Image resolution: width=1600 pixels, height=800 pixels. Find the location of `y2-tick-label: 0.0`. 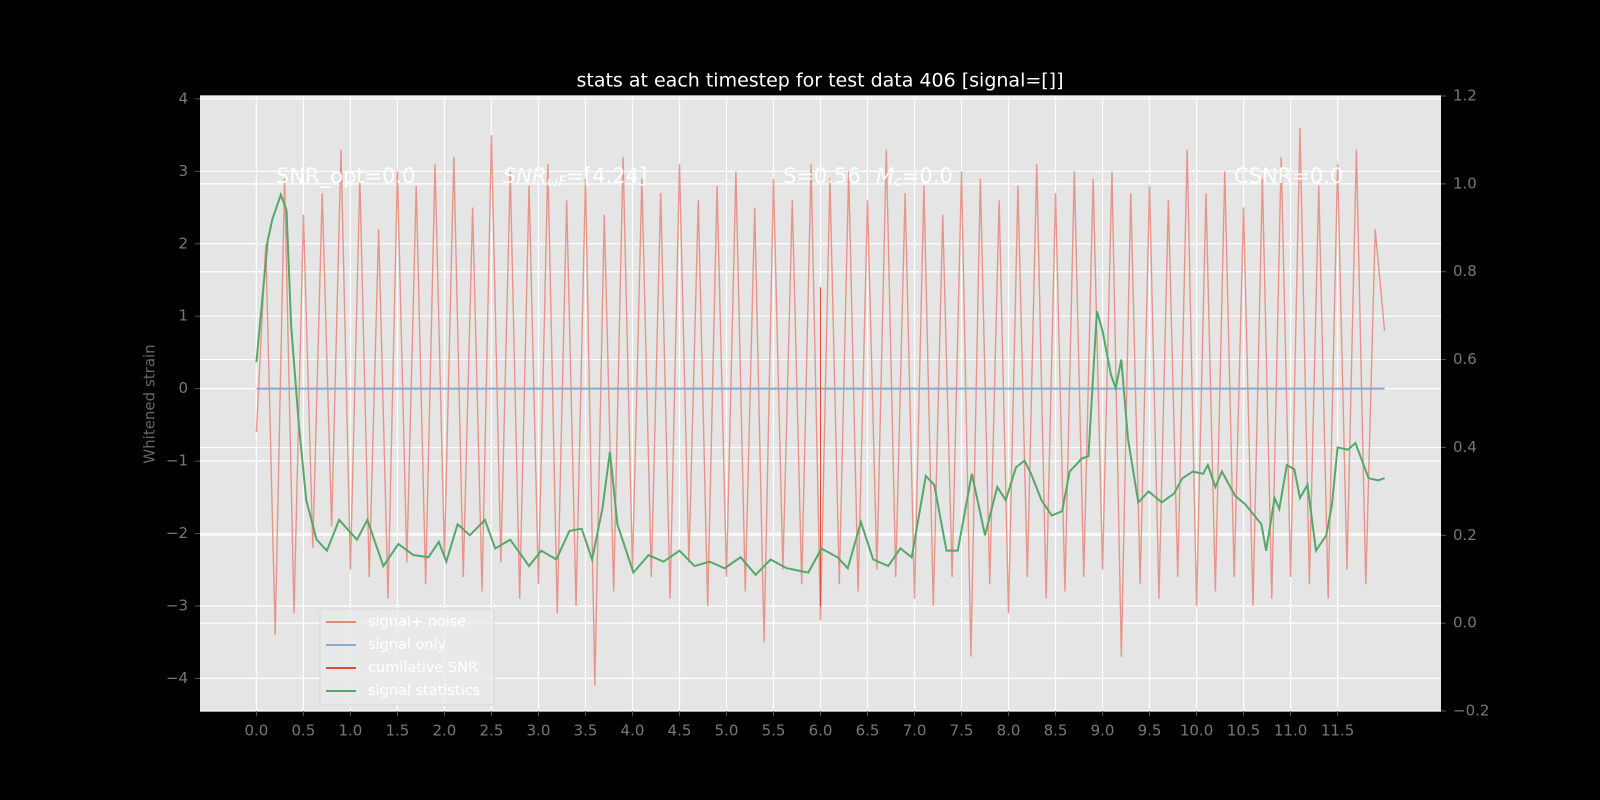

y2-tick-label: 0.0 is located at coordinates (1465, 623).